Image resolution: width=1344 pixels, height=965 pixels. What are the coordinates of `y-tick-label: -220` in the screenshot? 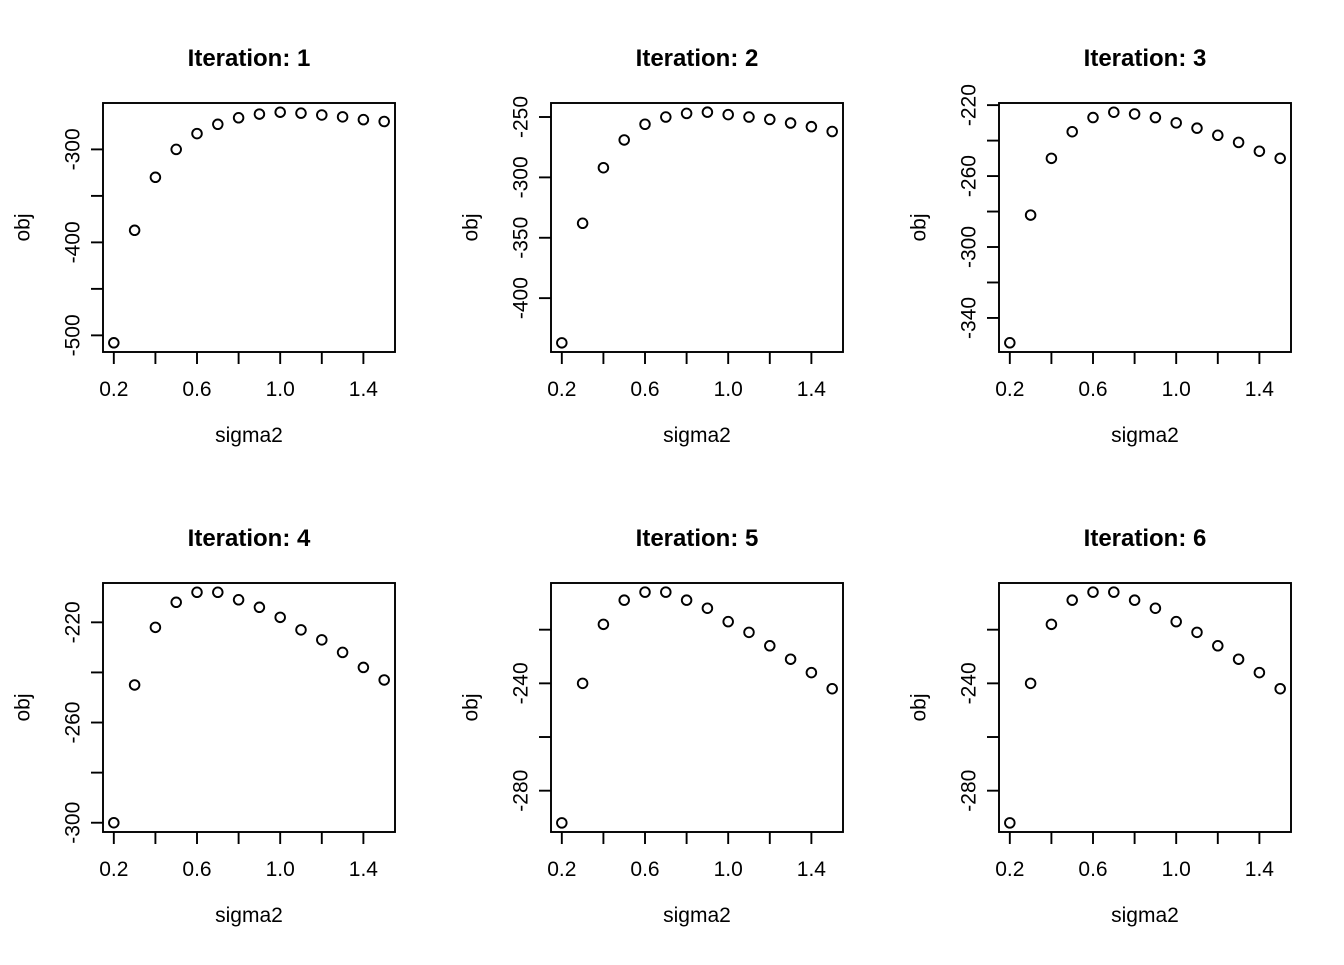 It's located at (72, 622).